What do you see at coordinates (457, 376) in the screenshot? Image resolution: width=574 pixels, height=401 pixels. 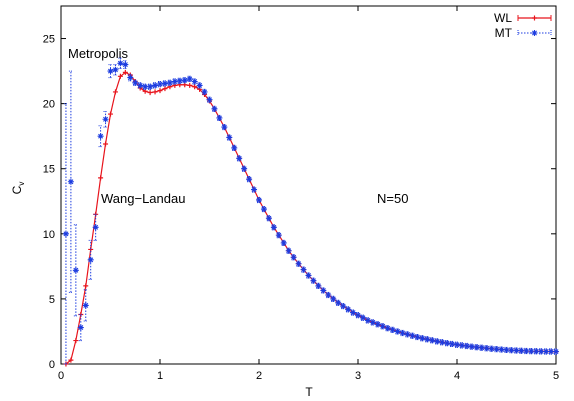 I see `x-tick-label: 4` at bounding box center [457, 376].